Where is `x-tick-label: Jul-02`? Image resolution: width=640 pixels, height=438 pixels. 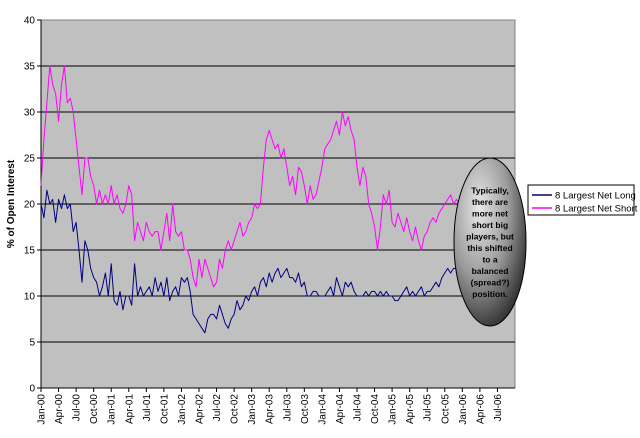
x-tick-label: Jul-02 is located at coordinates (217, 408).